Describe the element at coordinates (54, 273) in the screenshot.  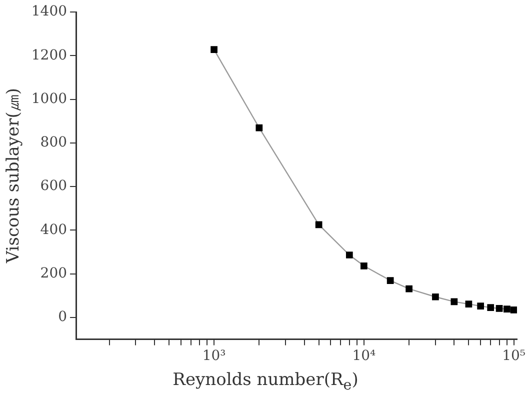
I see `y-tick-label: 200` at that location.